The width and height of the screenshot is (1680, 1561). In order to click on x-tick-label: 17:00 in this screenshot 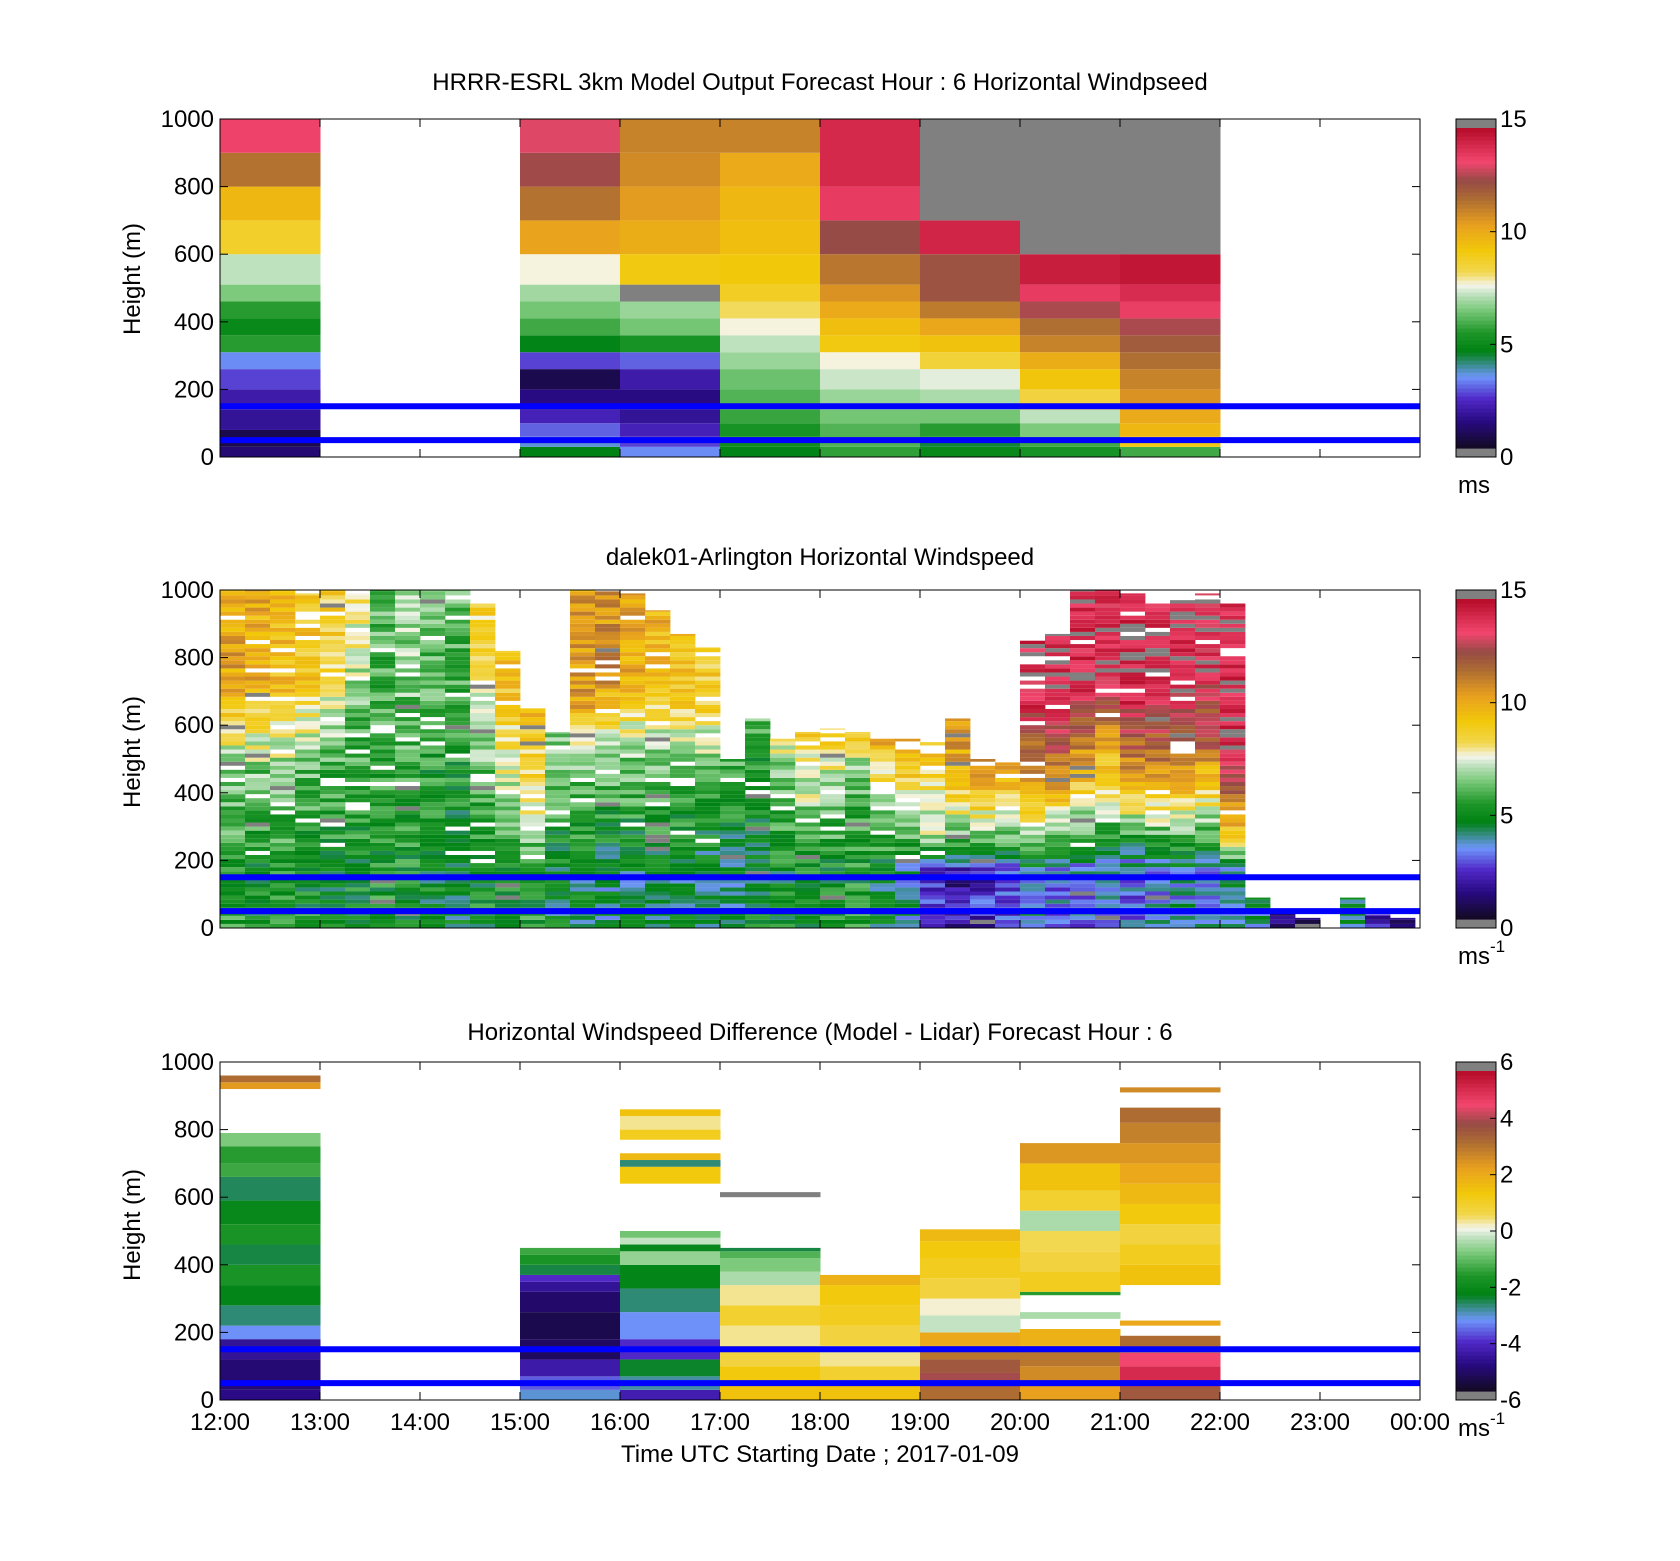, I will do `click(720, 1422)`.